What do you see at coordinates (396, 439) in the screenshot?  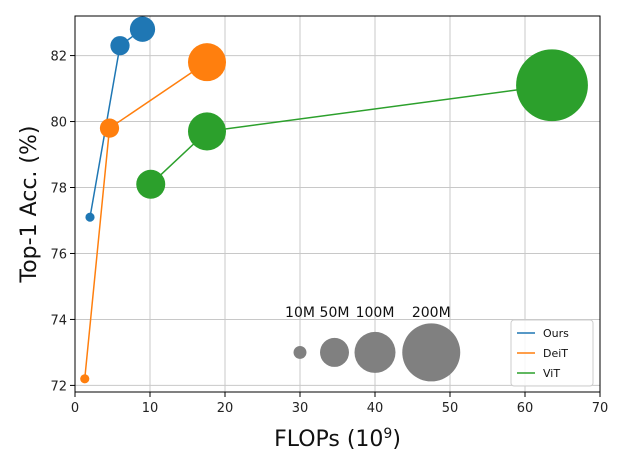 I see `x-axis-title-close: )` at bounding box center [396, 439].